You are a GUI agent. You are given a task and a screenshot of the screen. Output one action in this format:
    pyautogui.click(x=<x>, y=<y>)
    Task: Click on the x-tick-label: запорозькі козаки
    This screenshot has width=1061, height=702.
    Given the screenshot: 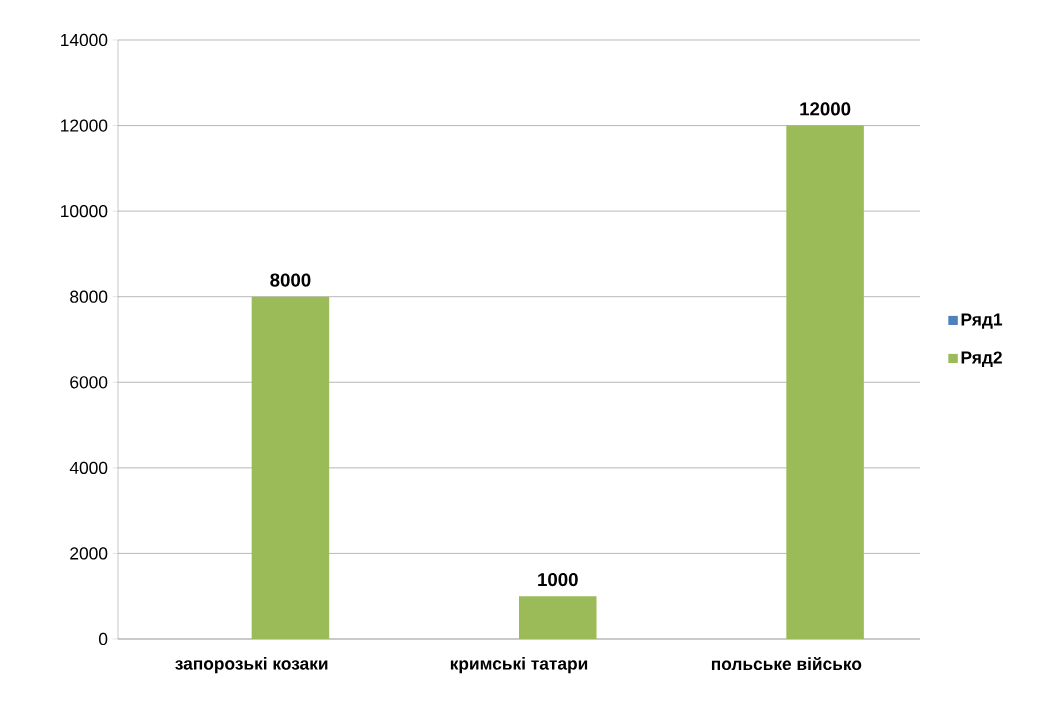 What is the action you would take?
    pyautogui.click(x=251, y=665)
    